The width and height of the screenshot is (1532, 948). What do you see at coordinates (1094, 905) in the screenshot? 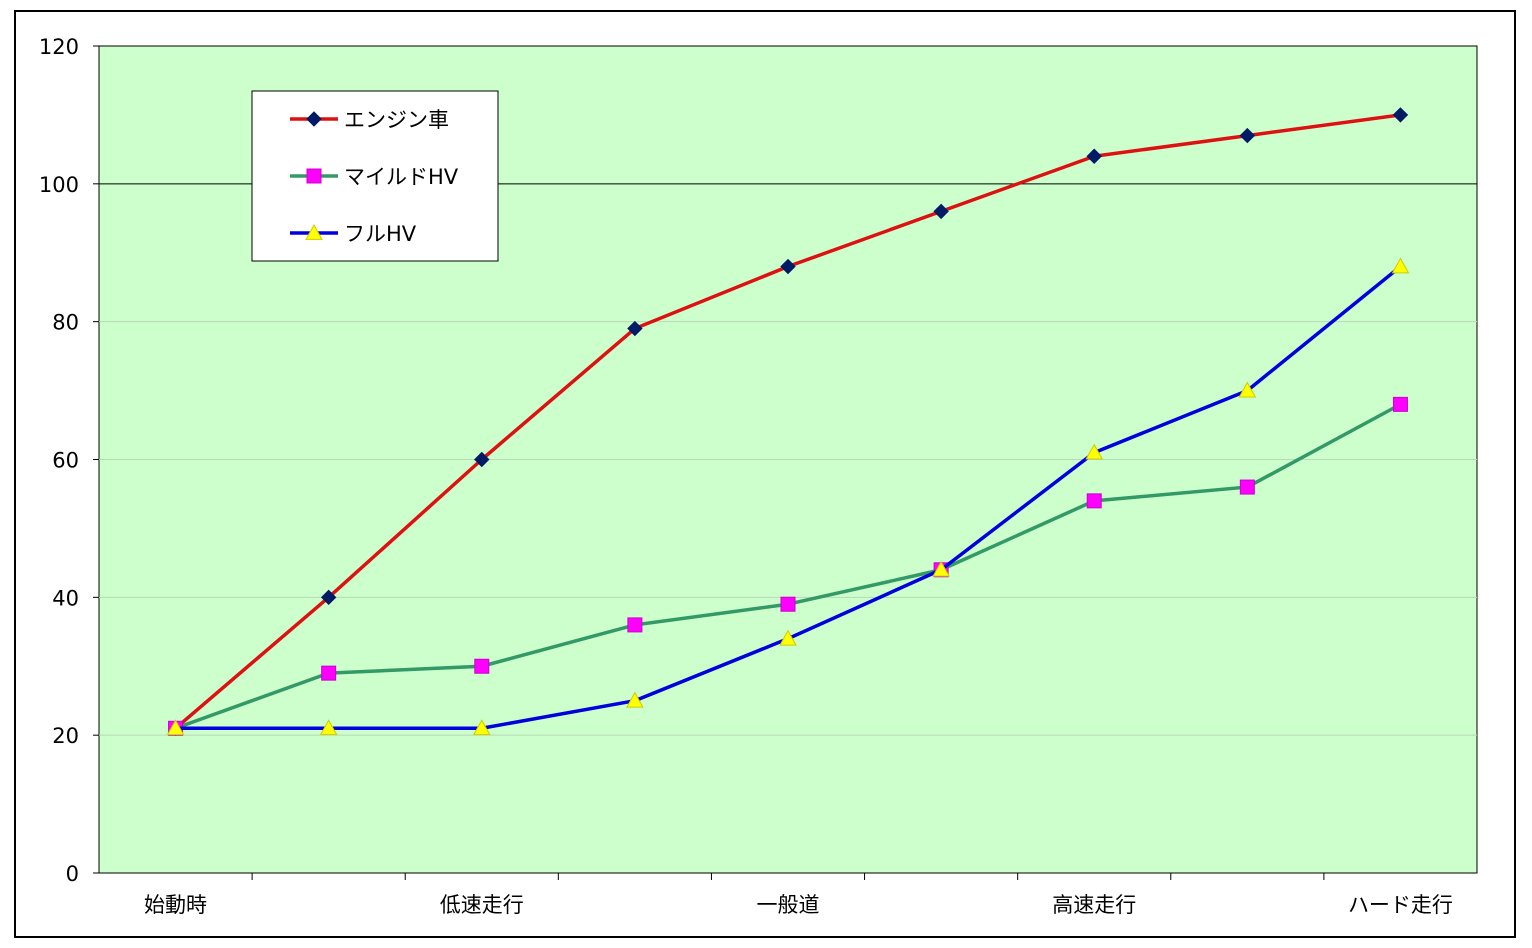
I see `x-tick-label: 高速走行` at bounding box center [1094, 905].